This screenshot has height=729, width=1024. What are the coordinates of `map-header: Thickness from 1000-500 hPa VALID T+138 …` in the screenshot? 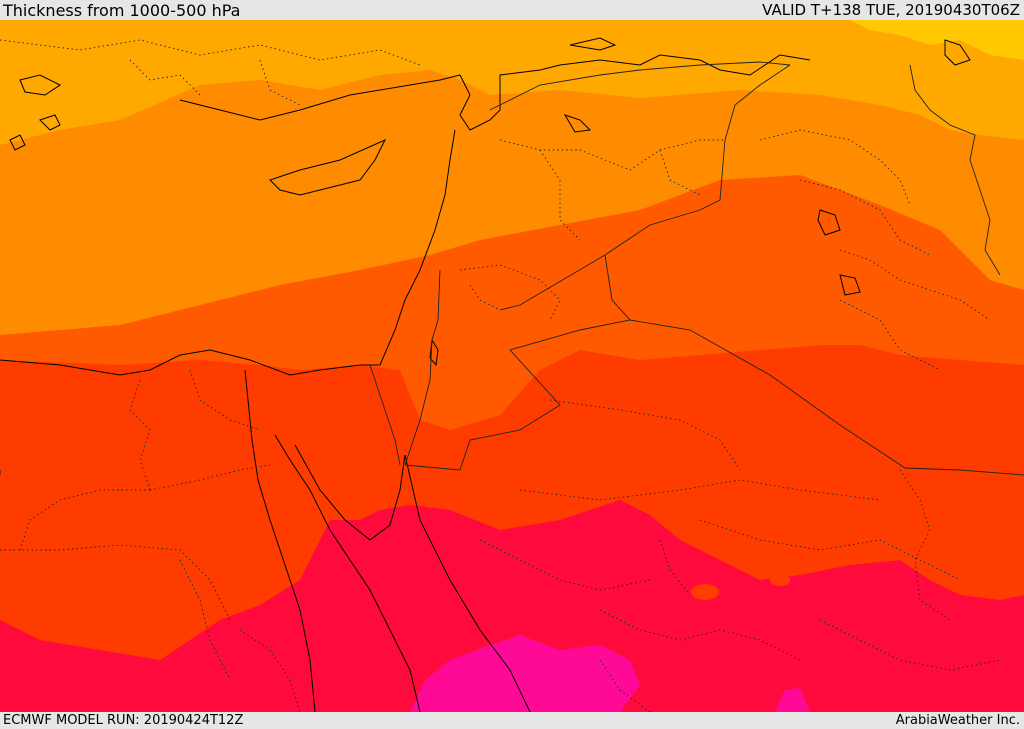 It's located at (512, 10).